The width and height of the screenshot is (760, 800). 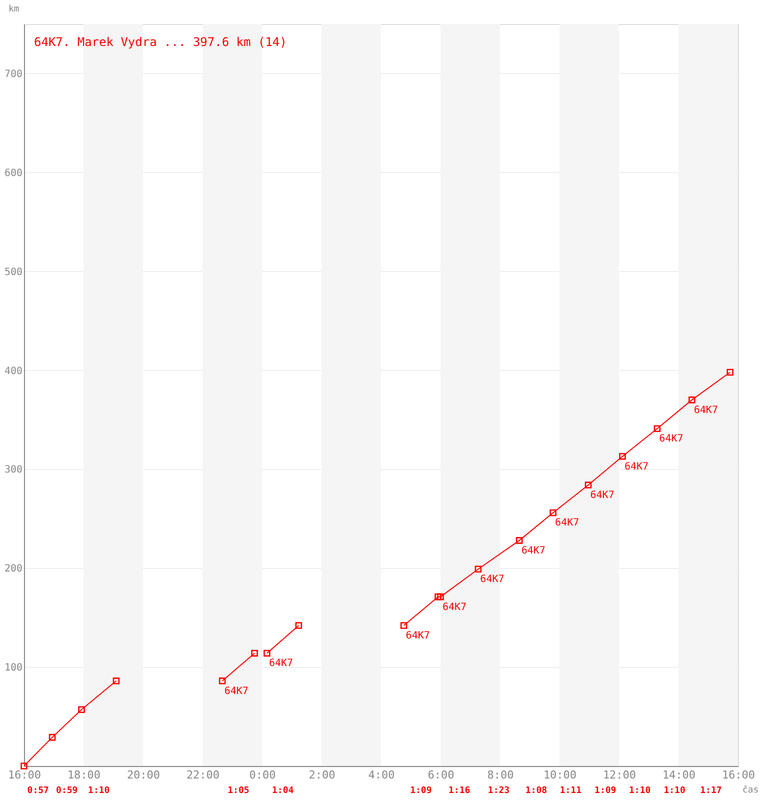 I want to click on x-tick-label: 4:00, so click(x=381, y=775).